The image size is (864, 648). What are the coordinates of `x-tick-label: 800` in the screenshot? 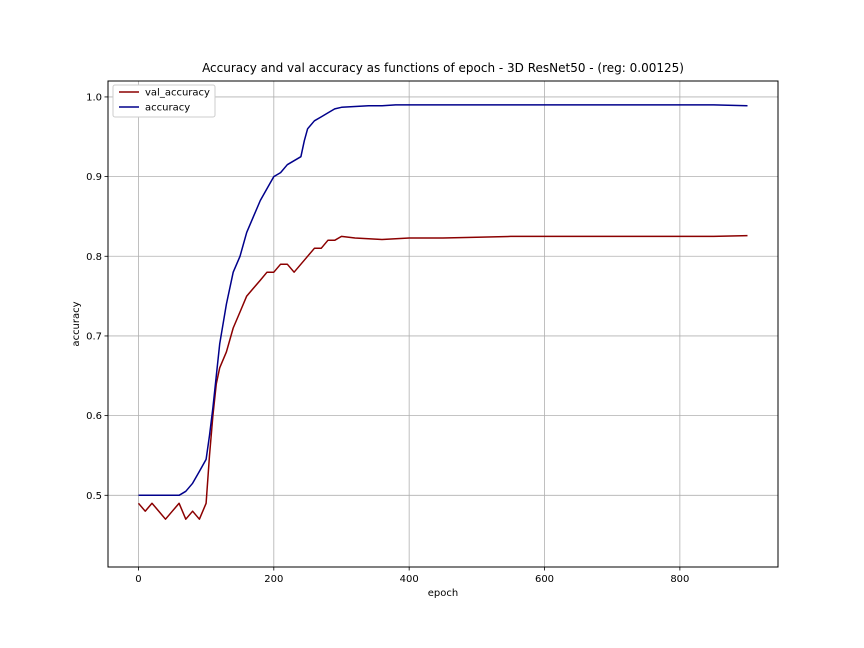 It's located at (679, 579).